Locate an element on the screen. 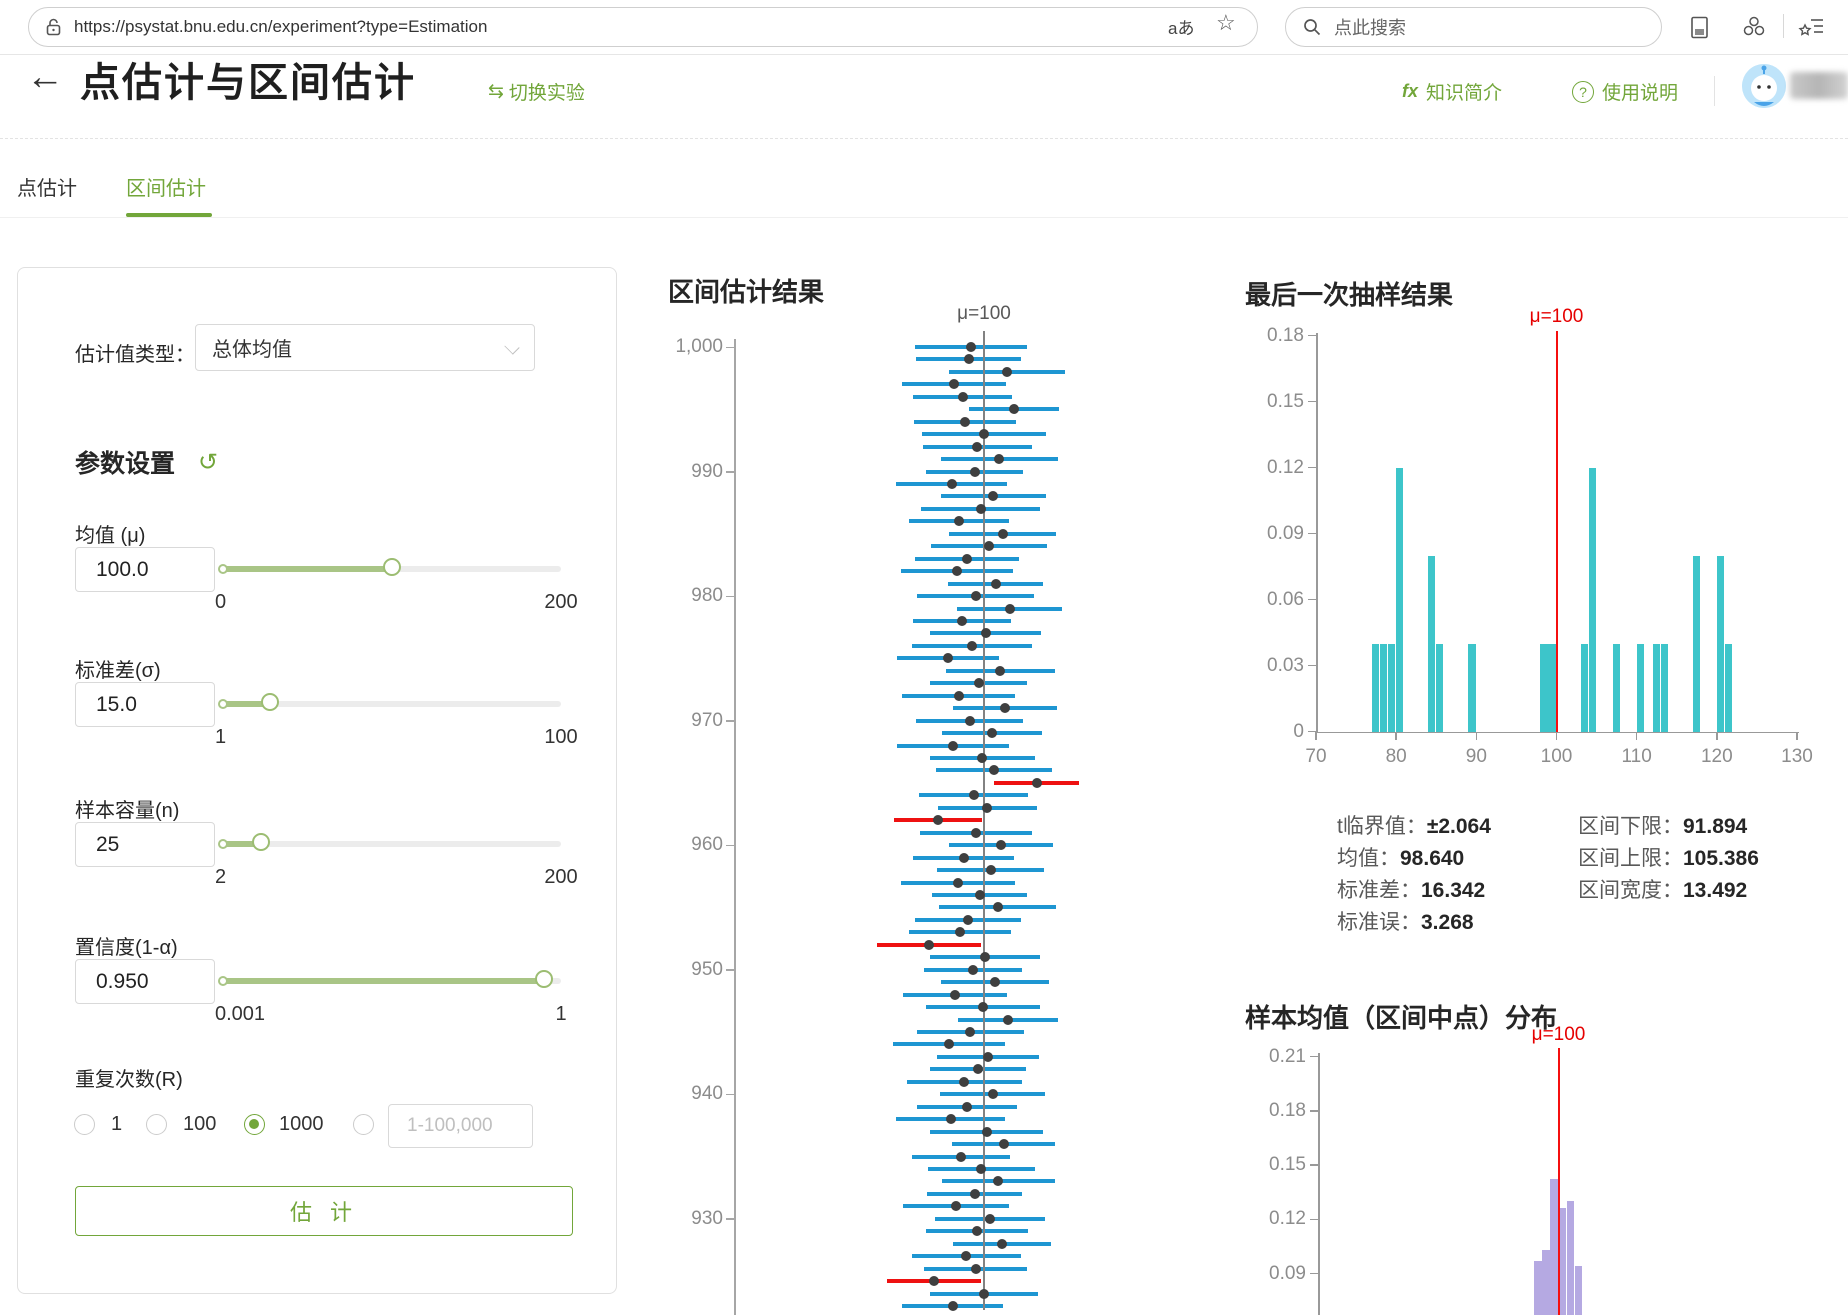 This screenshot has width=1848, height=1315. toolbar-divider is located at coordinates (1783, 26).